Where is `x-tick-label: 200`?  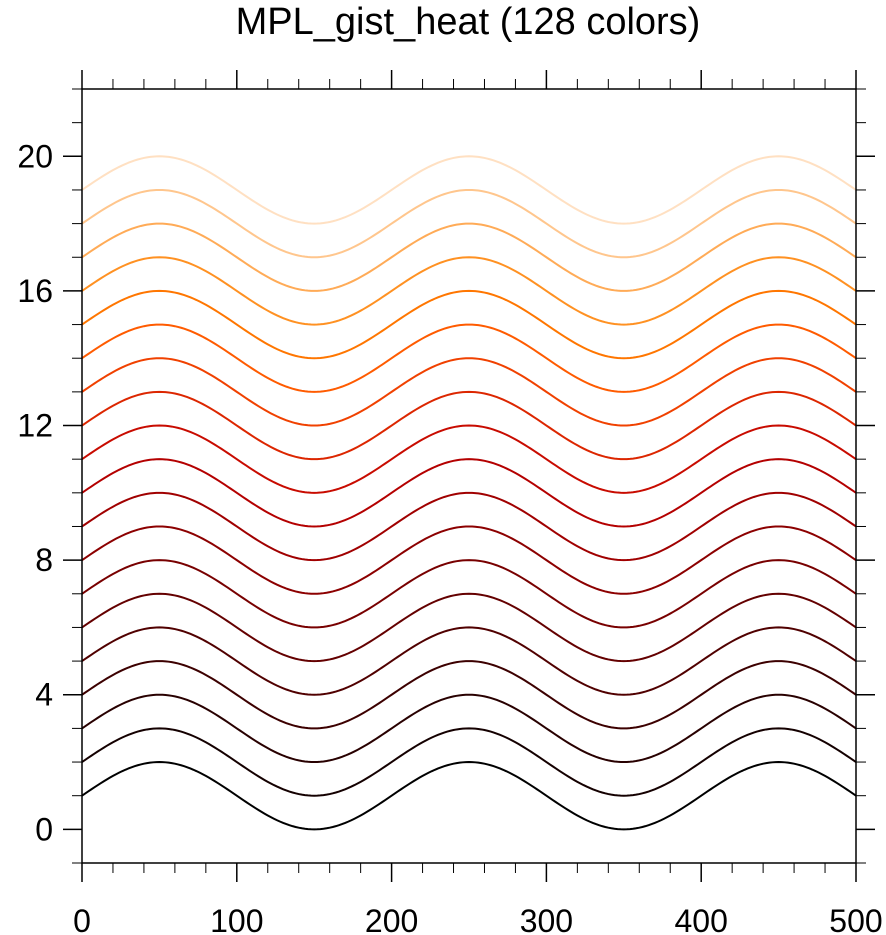
x-tick-label: 200 is located at coordinates (391, 919).